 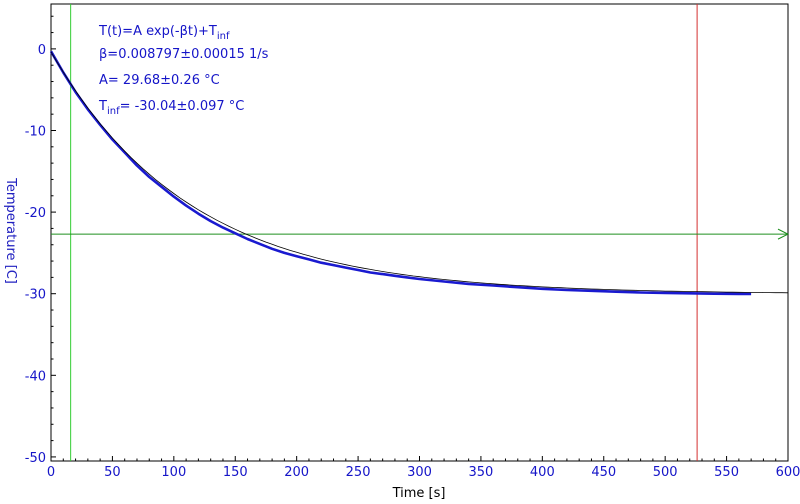 I want to click on x-tick-label: 450, so click(x=603, y=472).